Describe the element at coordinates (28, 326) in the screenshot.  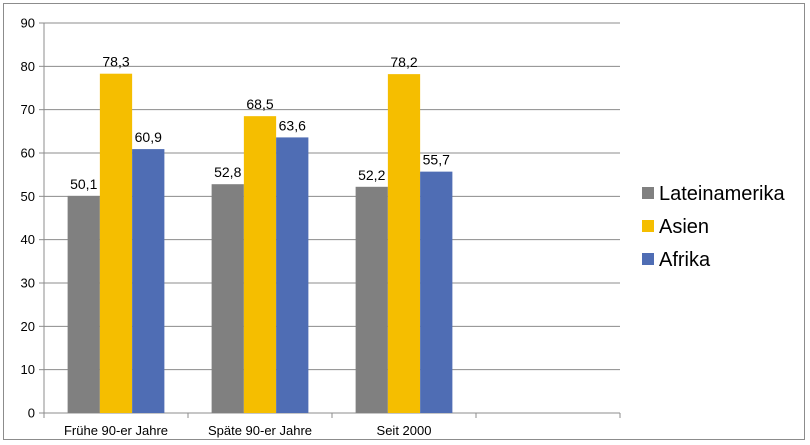
I see `y-tick-label: 20` at that location.